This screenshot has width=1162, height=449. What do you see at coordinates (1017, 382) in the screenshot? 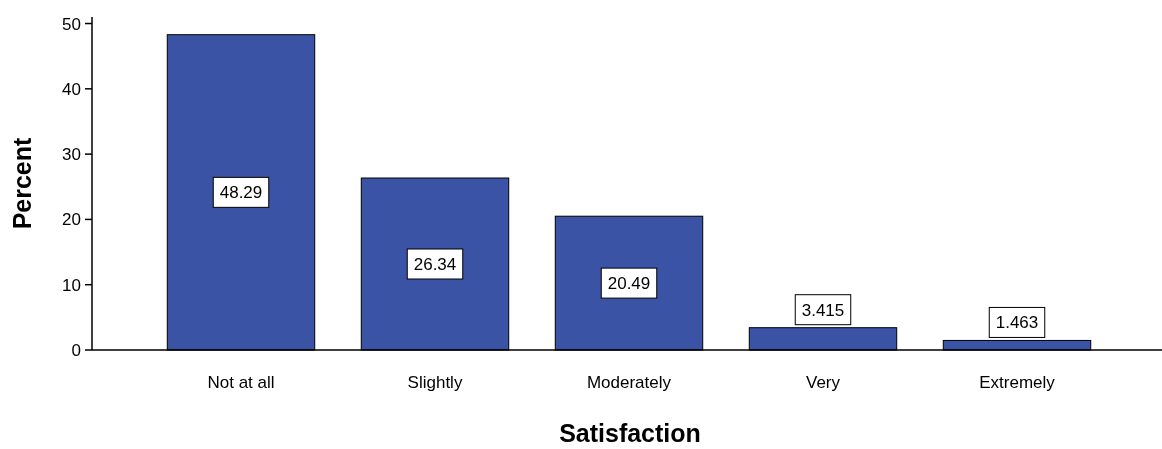
I see `x-tick-label: Extremely` at bounding box center [1017, 382].